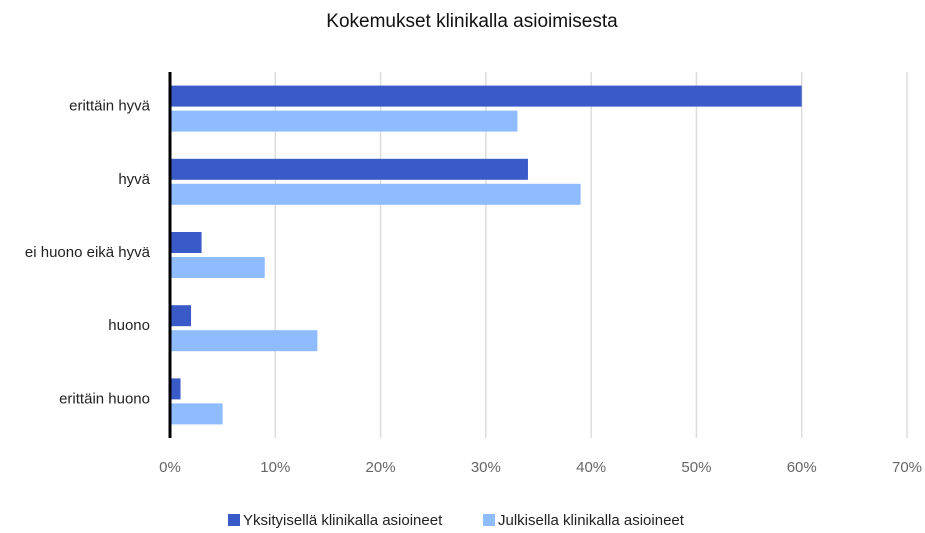 Image resolution: width=925 pixels, height=533 pixels. What do you see at coordinates (129, 325) in the screenshot?
I see `y-tick-label: huono` at bounding box center [129, 325].